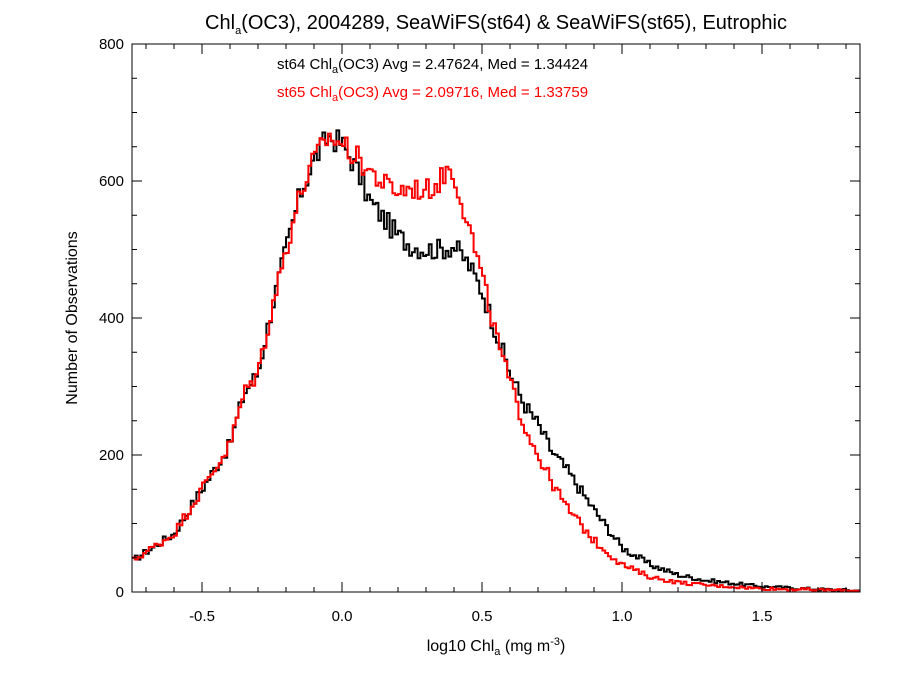 The height and width of the screenshot is (675, 900). What do you see at coordinates (111, 318) in the screenshot?
I see `y-tick-label: 400` at bounding box center [111, 318].